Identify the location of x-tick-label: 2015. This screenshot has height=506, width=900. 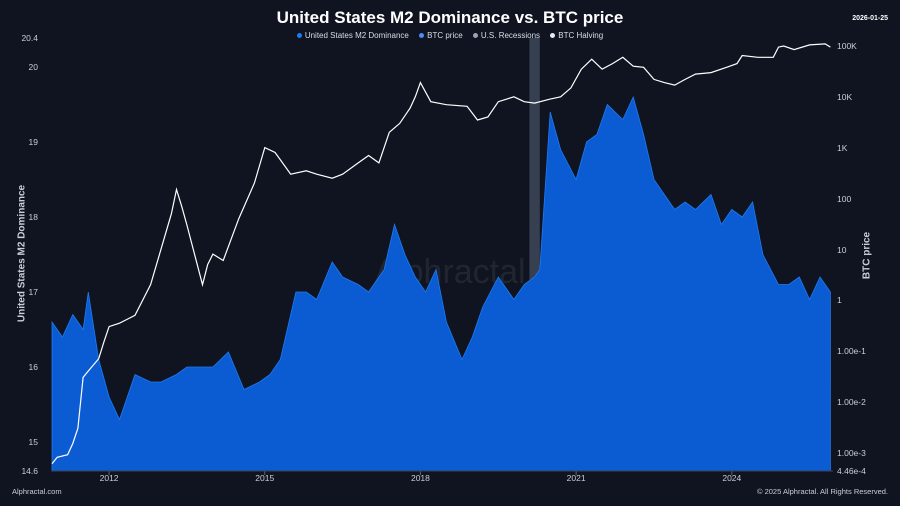
(264, 478).